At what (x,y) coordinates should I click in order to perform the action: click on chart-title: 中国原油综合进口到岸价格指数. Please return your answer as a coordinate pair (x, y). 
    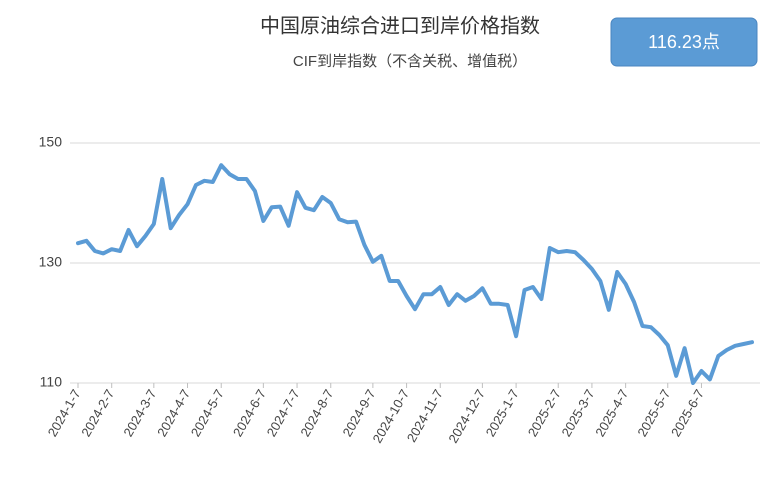
    Looking at the image, I should click on (400, 25).